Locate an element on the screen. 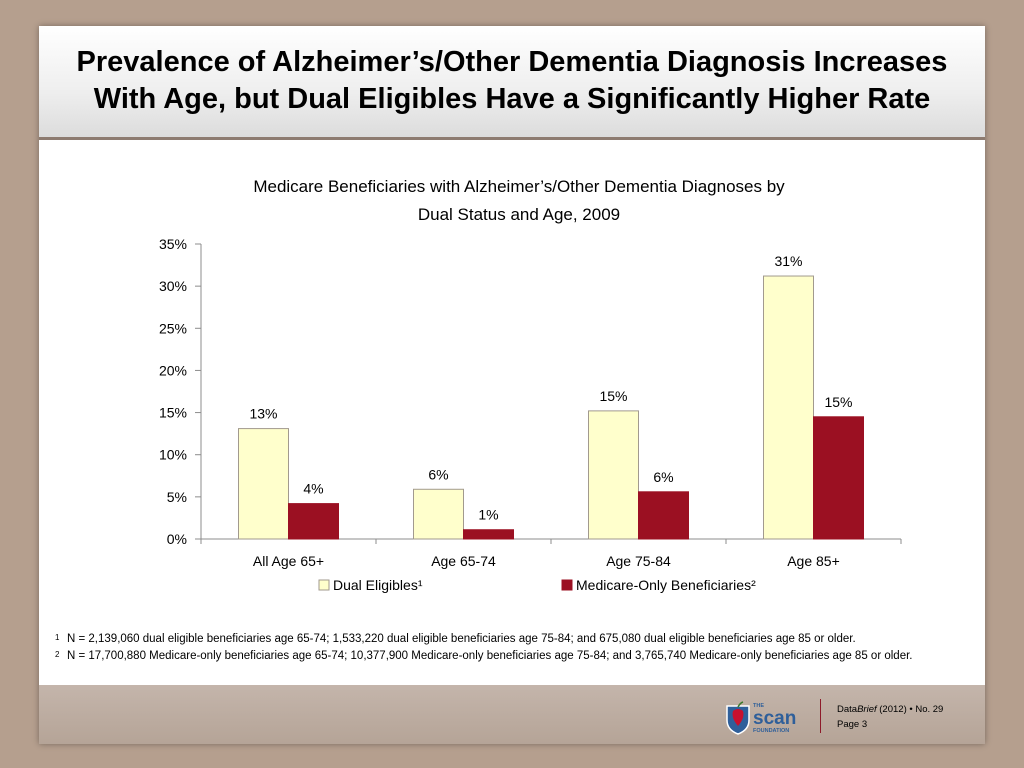 Image resolution: width=1024 pixels, height=768 pixels. legend-swatch-medicare-only is located at coordinates (567, 585).